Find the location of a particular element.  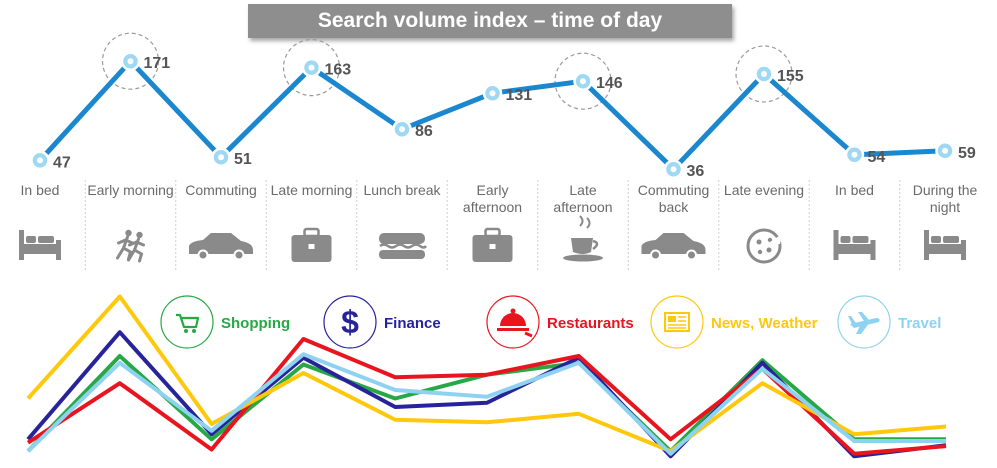

dollar-icon: $ is located at coordinates (350, 322).